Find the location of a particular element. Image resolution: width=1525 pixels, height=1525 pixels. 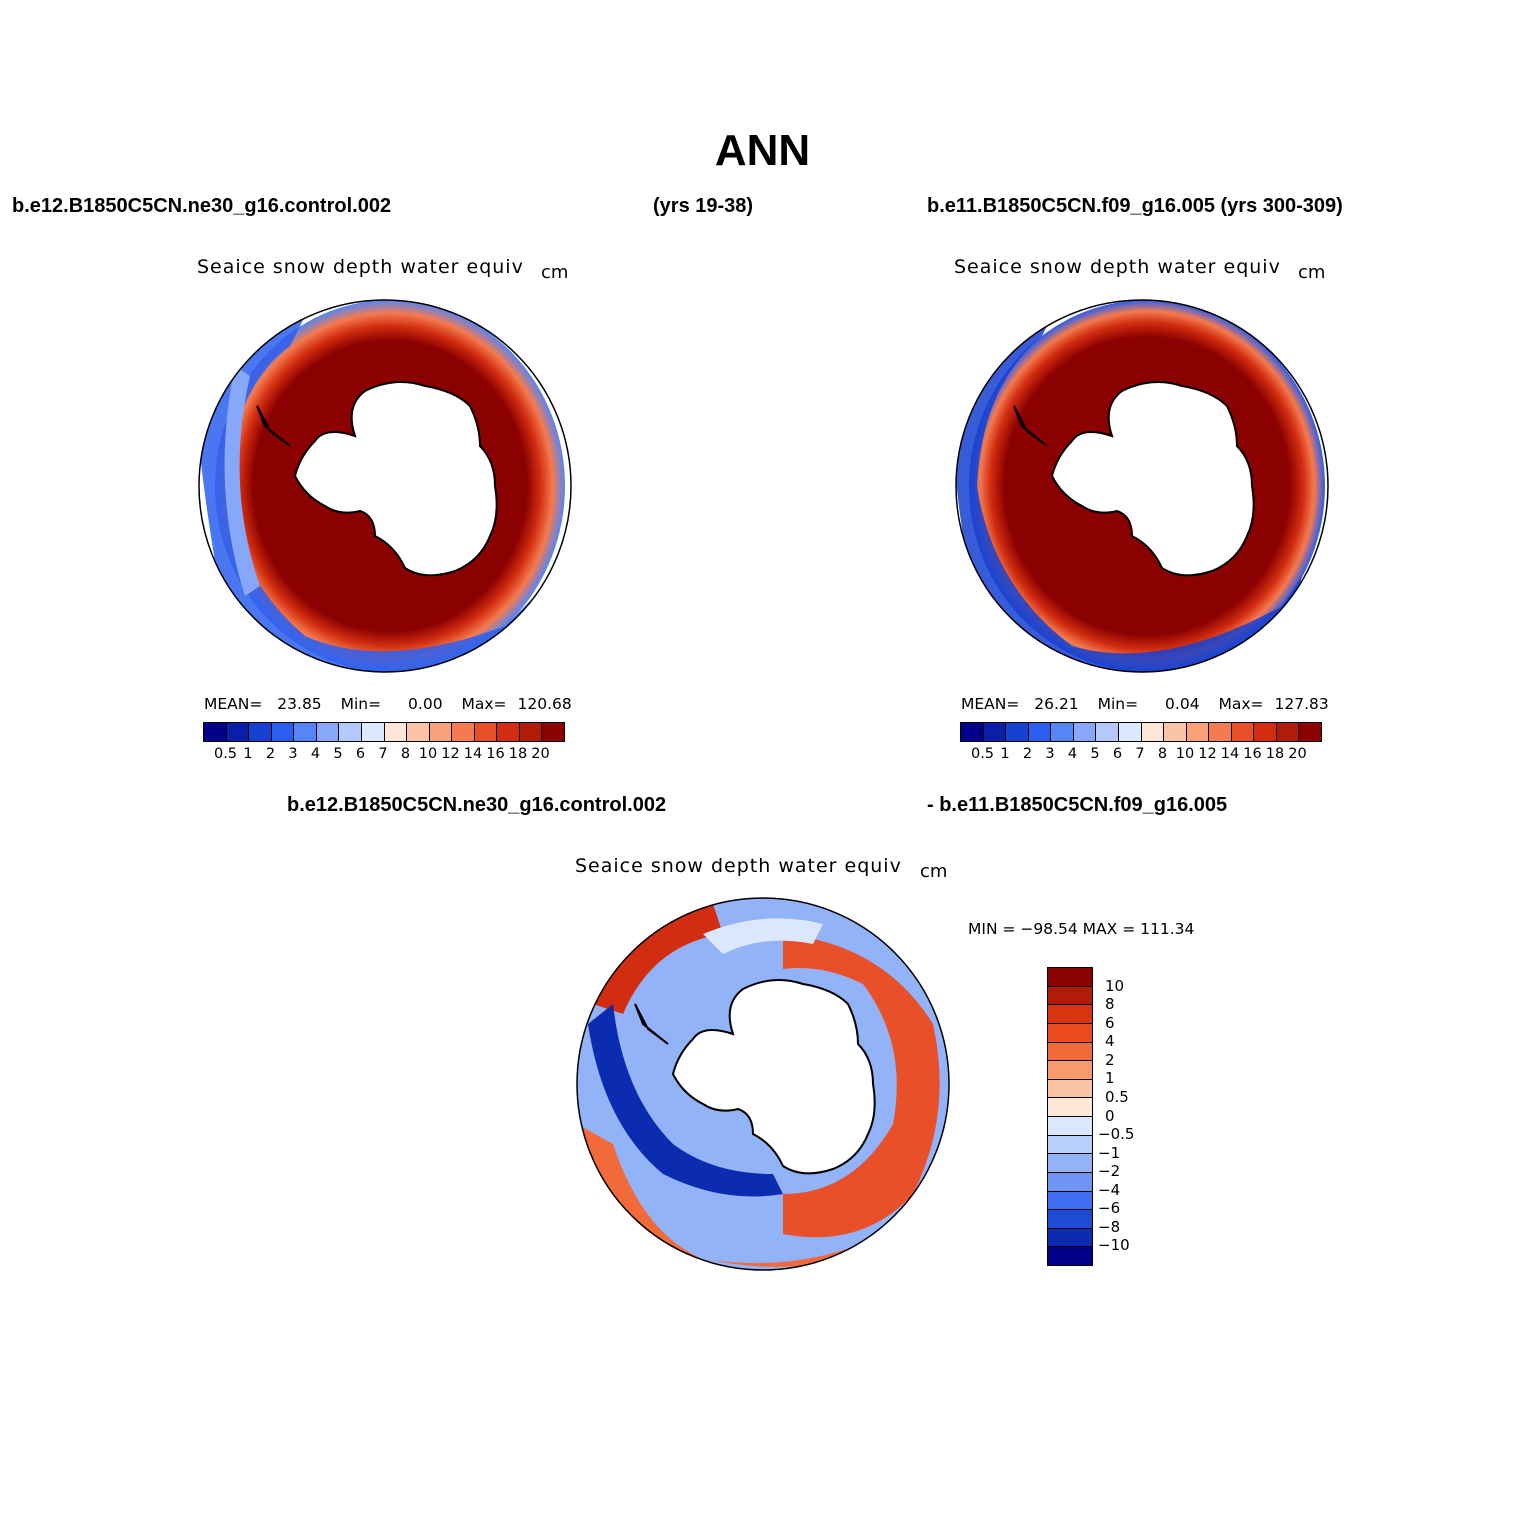

panel2-min-value: 0.04 is located at coordinates (1182, 704).